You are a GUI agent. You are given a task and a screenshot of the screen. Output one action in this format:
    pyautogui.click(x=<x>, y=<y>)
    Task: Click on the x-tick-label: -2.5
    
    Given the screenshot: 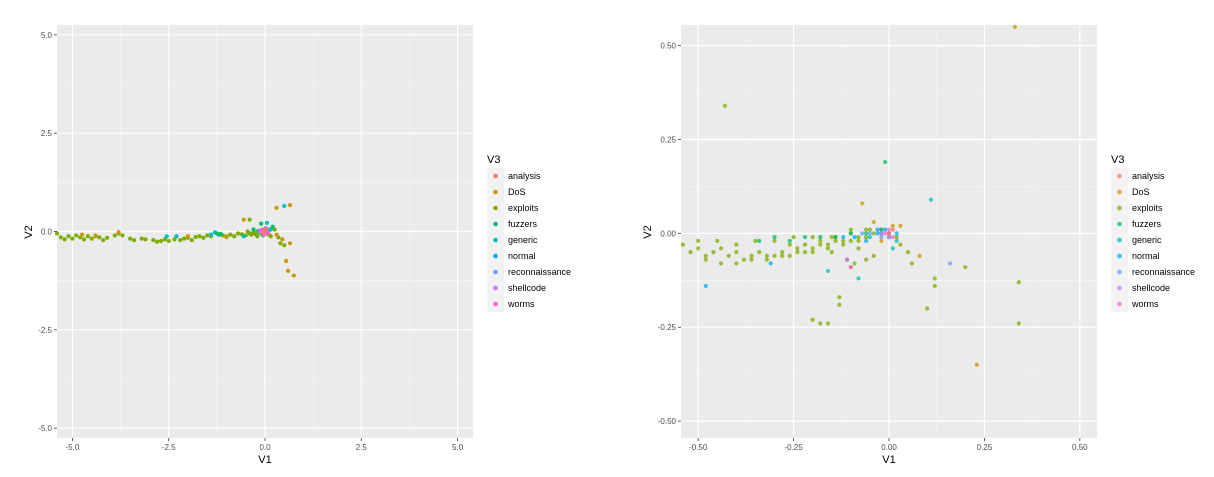 What is the action you would take?
    pyautogui.click(x=169, y=447)
    